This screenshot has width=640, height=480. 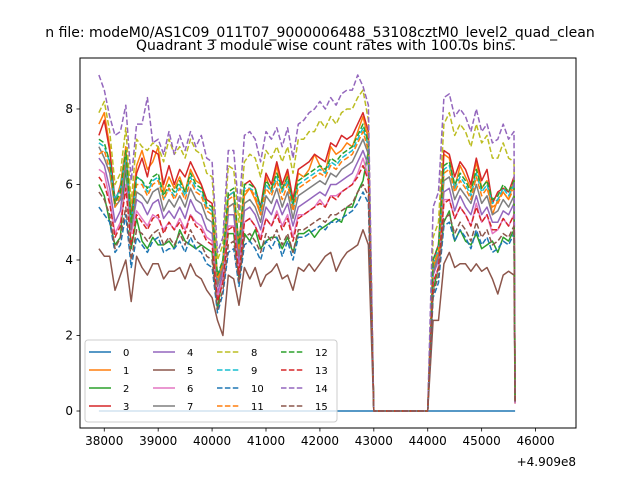 I want to click on legend-label-13: 13, so click(x=321, y=371).